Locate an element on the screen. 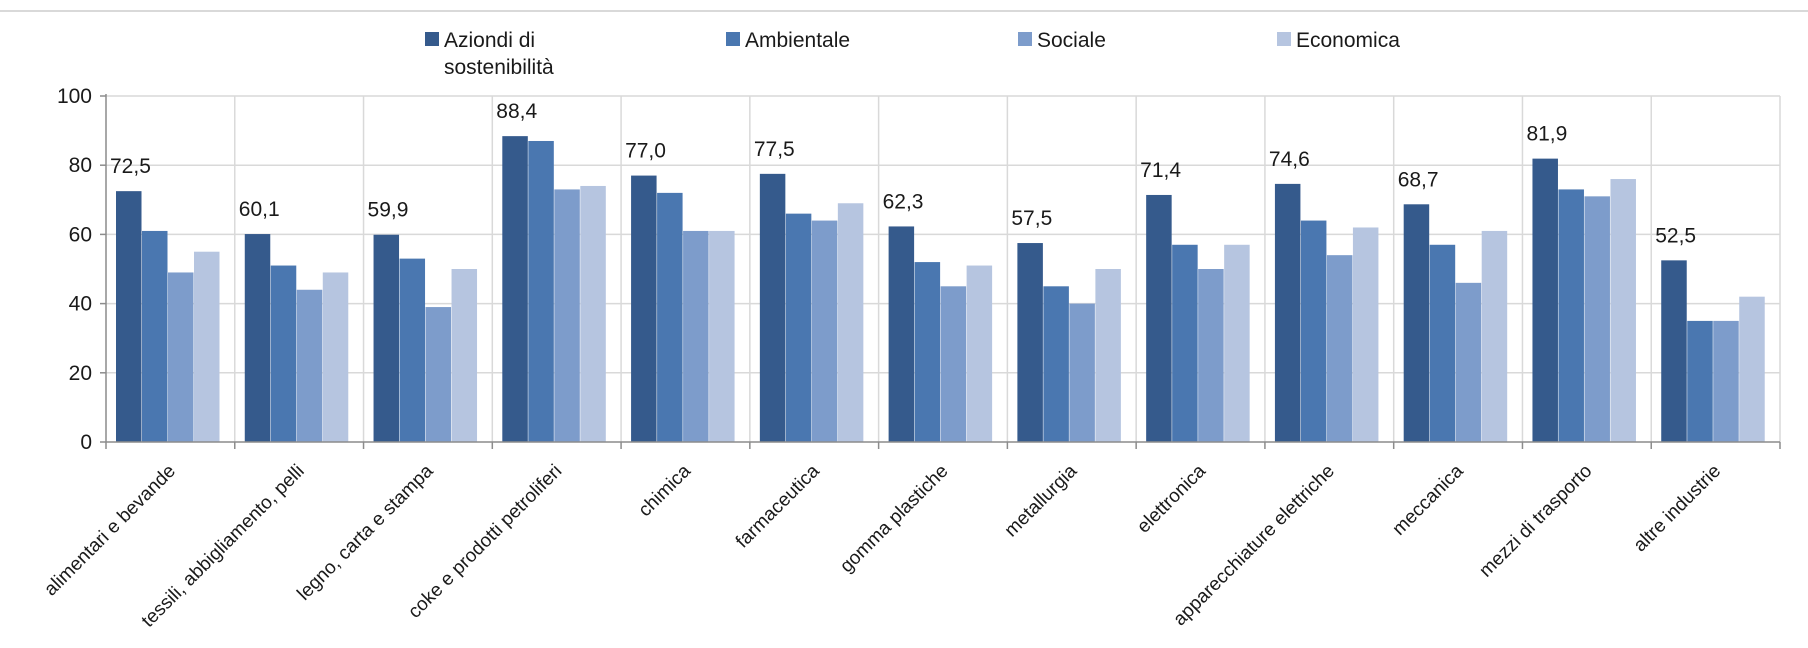 The width and height of the screenshot is (1808, 648). x-category-label: alimentari e bevande is located at coordinates (110, 531).